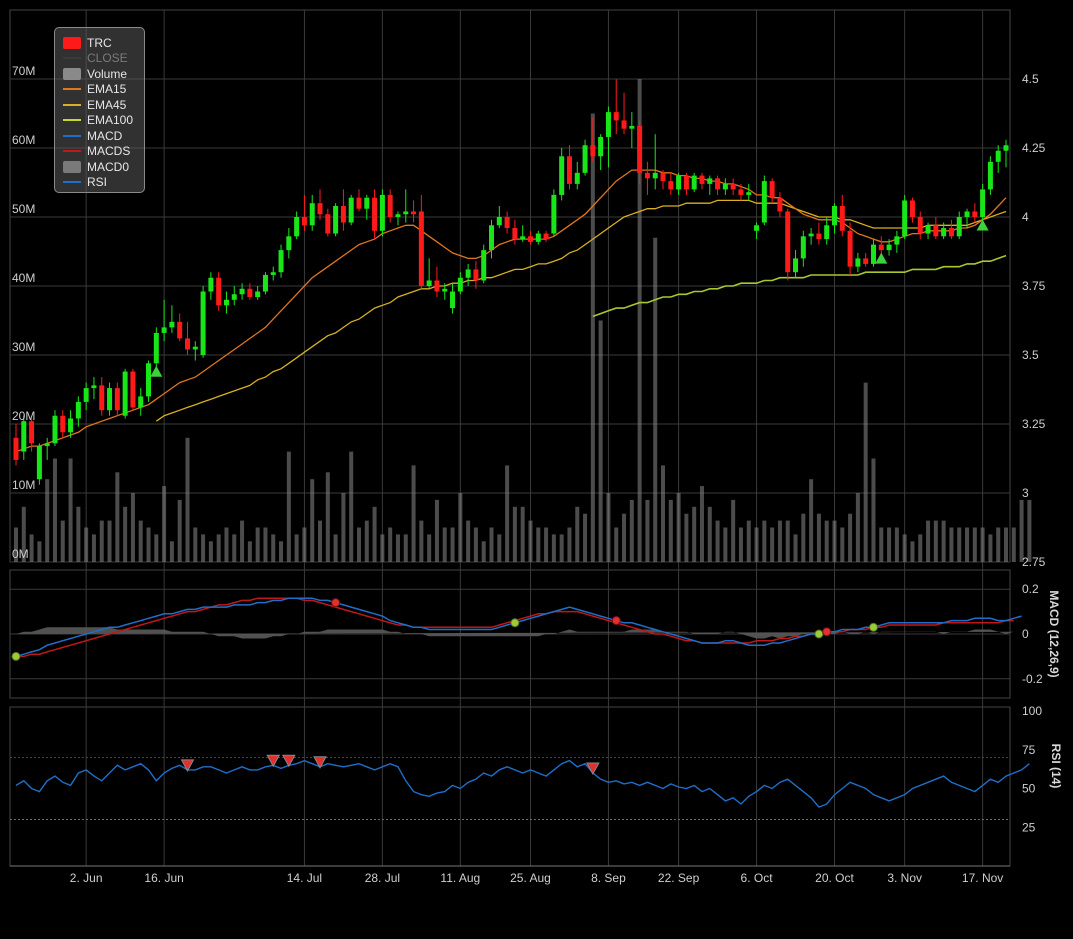 The height and width of the screenshot is (939, 1073). What do you see at coordinates (23, 140) in the screenshot?
I see `volume-tick-label: 60M` at bounding box center [23, 140].